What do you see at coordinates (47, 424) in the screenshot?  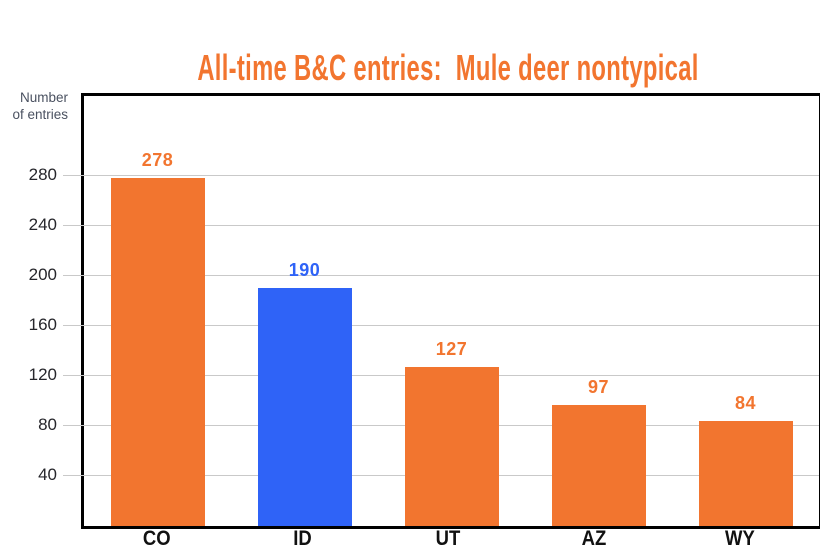 I see `y-tick-label-80: 80` at bounding box center [47, 424].